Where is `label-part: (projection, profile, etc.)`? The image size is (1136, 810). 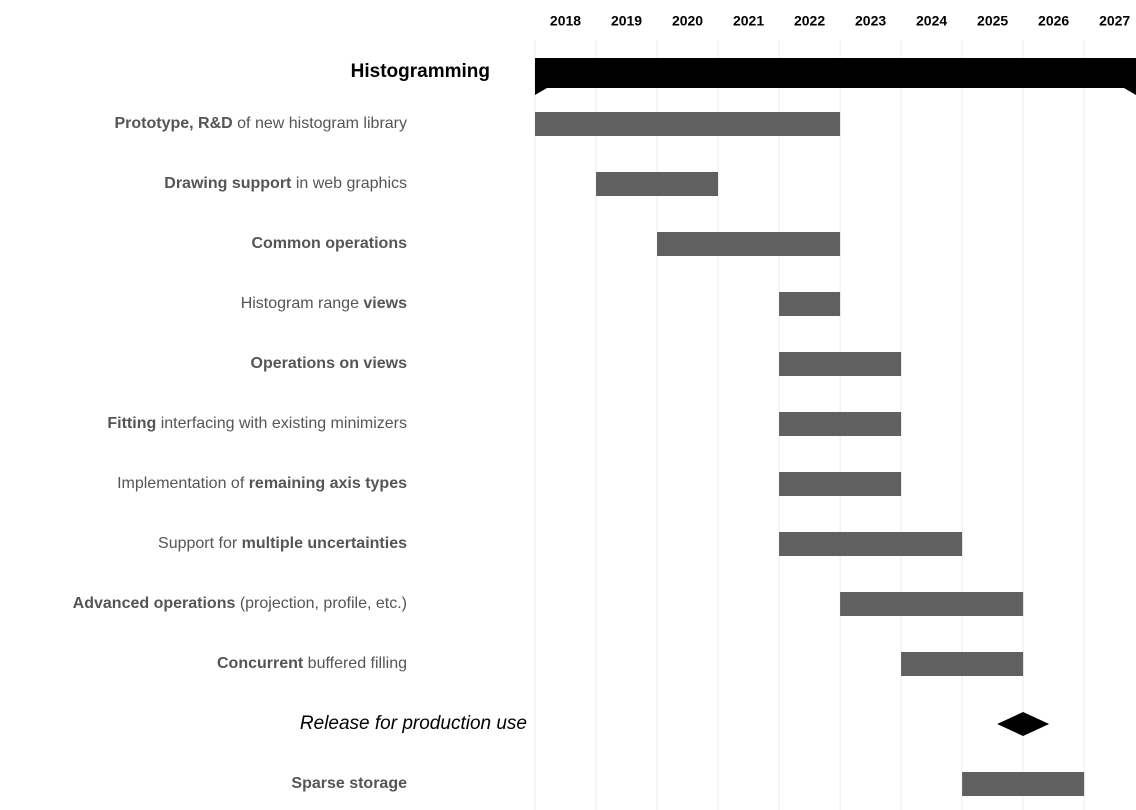 label-part: (projection, profile, etc.) is located at coordinates (321, 603).